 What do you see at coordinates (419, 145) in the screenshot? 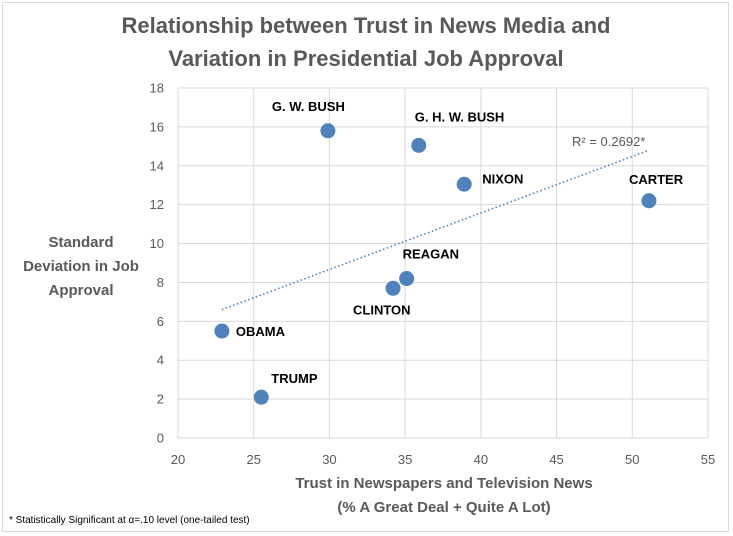
I see `data-point-g-h-w-bush` at bounding box center [419, 145].